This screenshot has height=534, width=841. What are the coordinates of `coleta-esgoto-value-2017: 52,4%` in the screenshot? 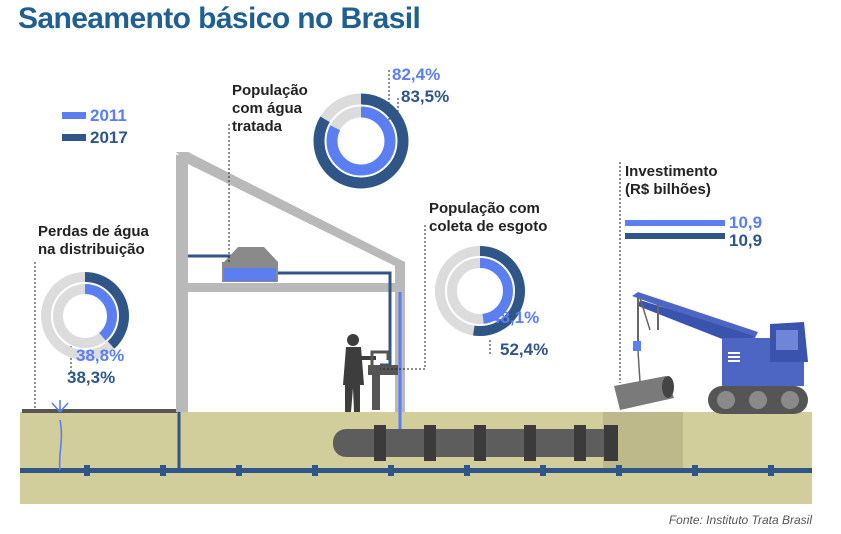 It's located at (524, 349).